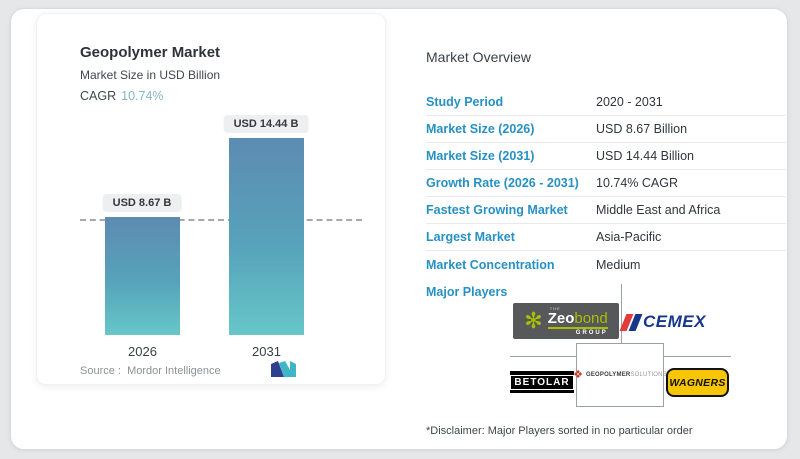 This screenshot has height=459, width=800. I want to click on chart-title: Geopolymer Market, so click(150, 52).